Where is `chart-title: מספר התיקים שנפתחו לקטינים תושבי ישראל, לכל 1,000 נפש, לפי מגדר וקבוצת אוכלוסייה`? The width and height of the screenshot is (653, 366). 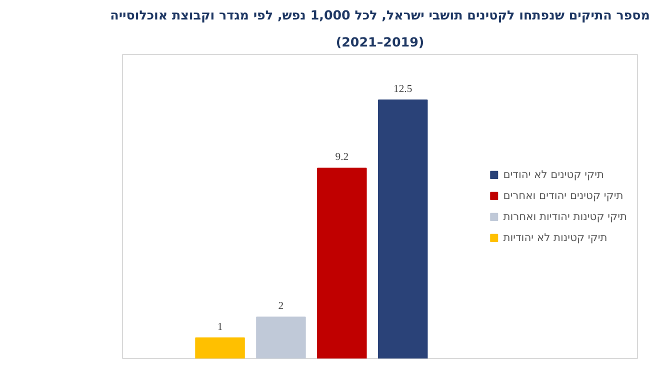
chart-title: מספר התיקים שנפתחו לקטינים תושבי ישראל, לכל 1,000 נפש, לפי מגדר וקבוצת אוכלוסייה is located at coordinates (380, 16).